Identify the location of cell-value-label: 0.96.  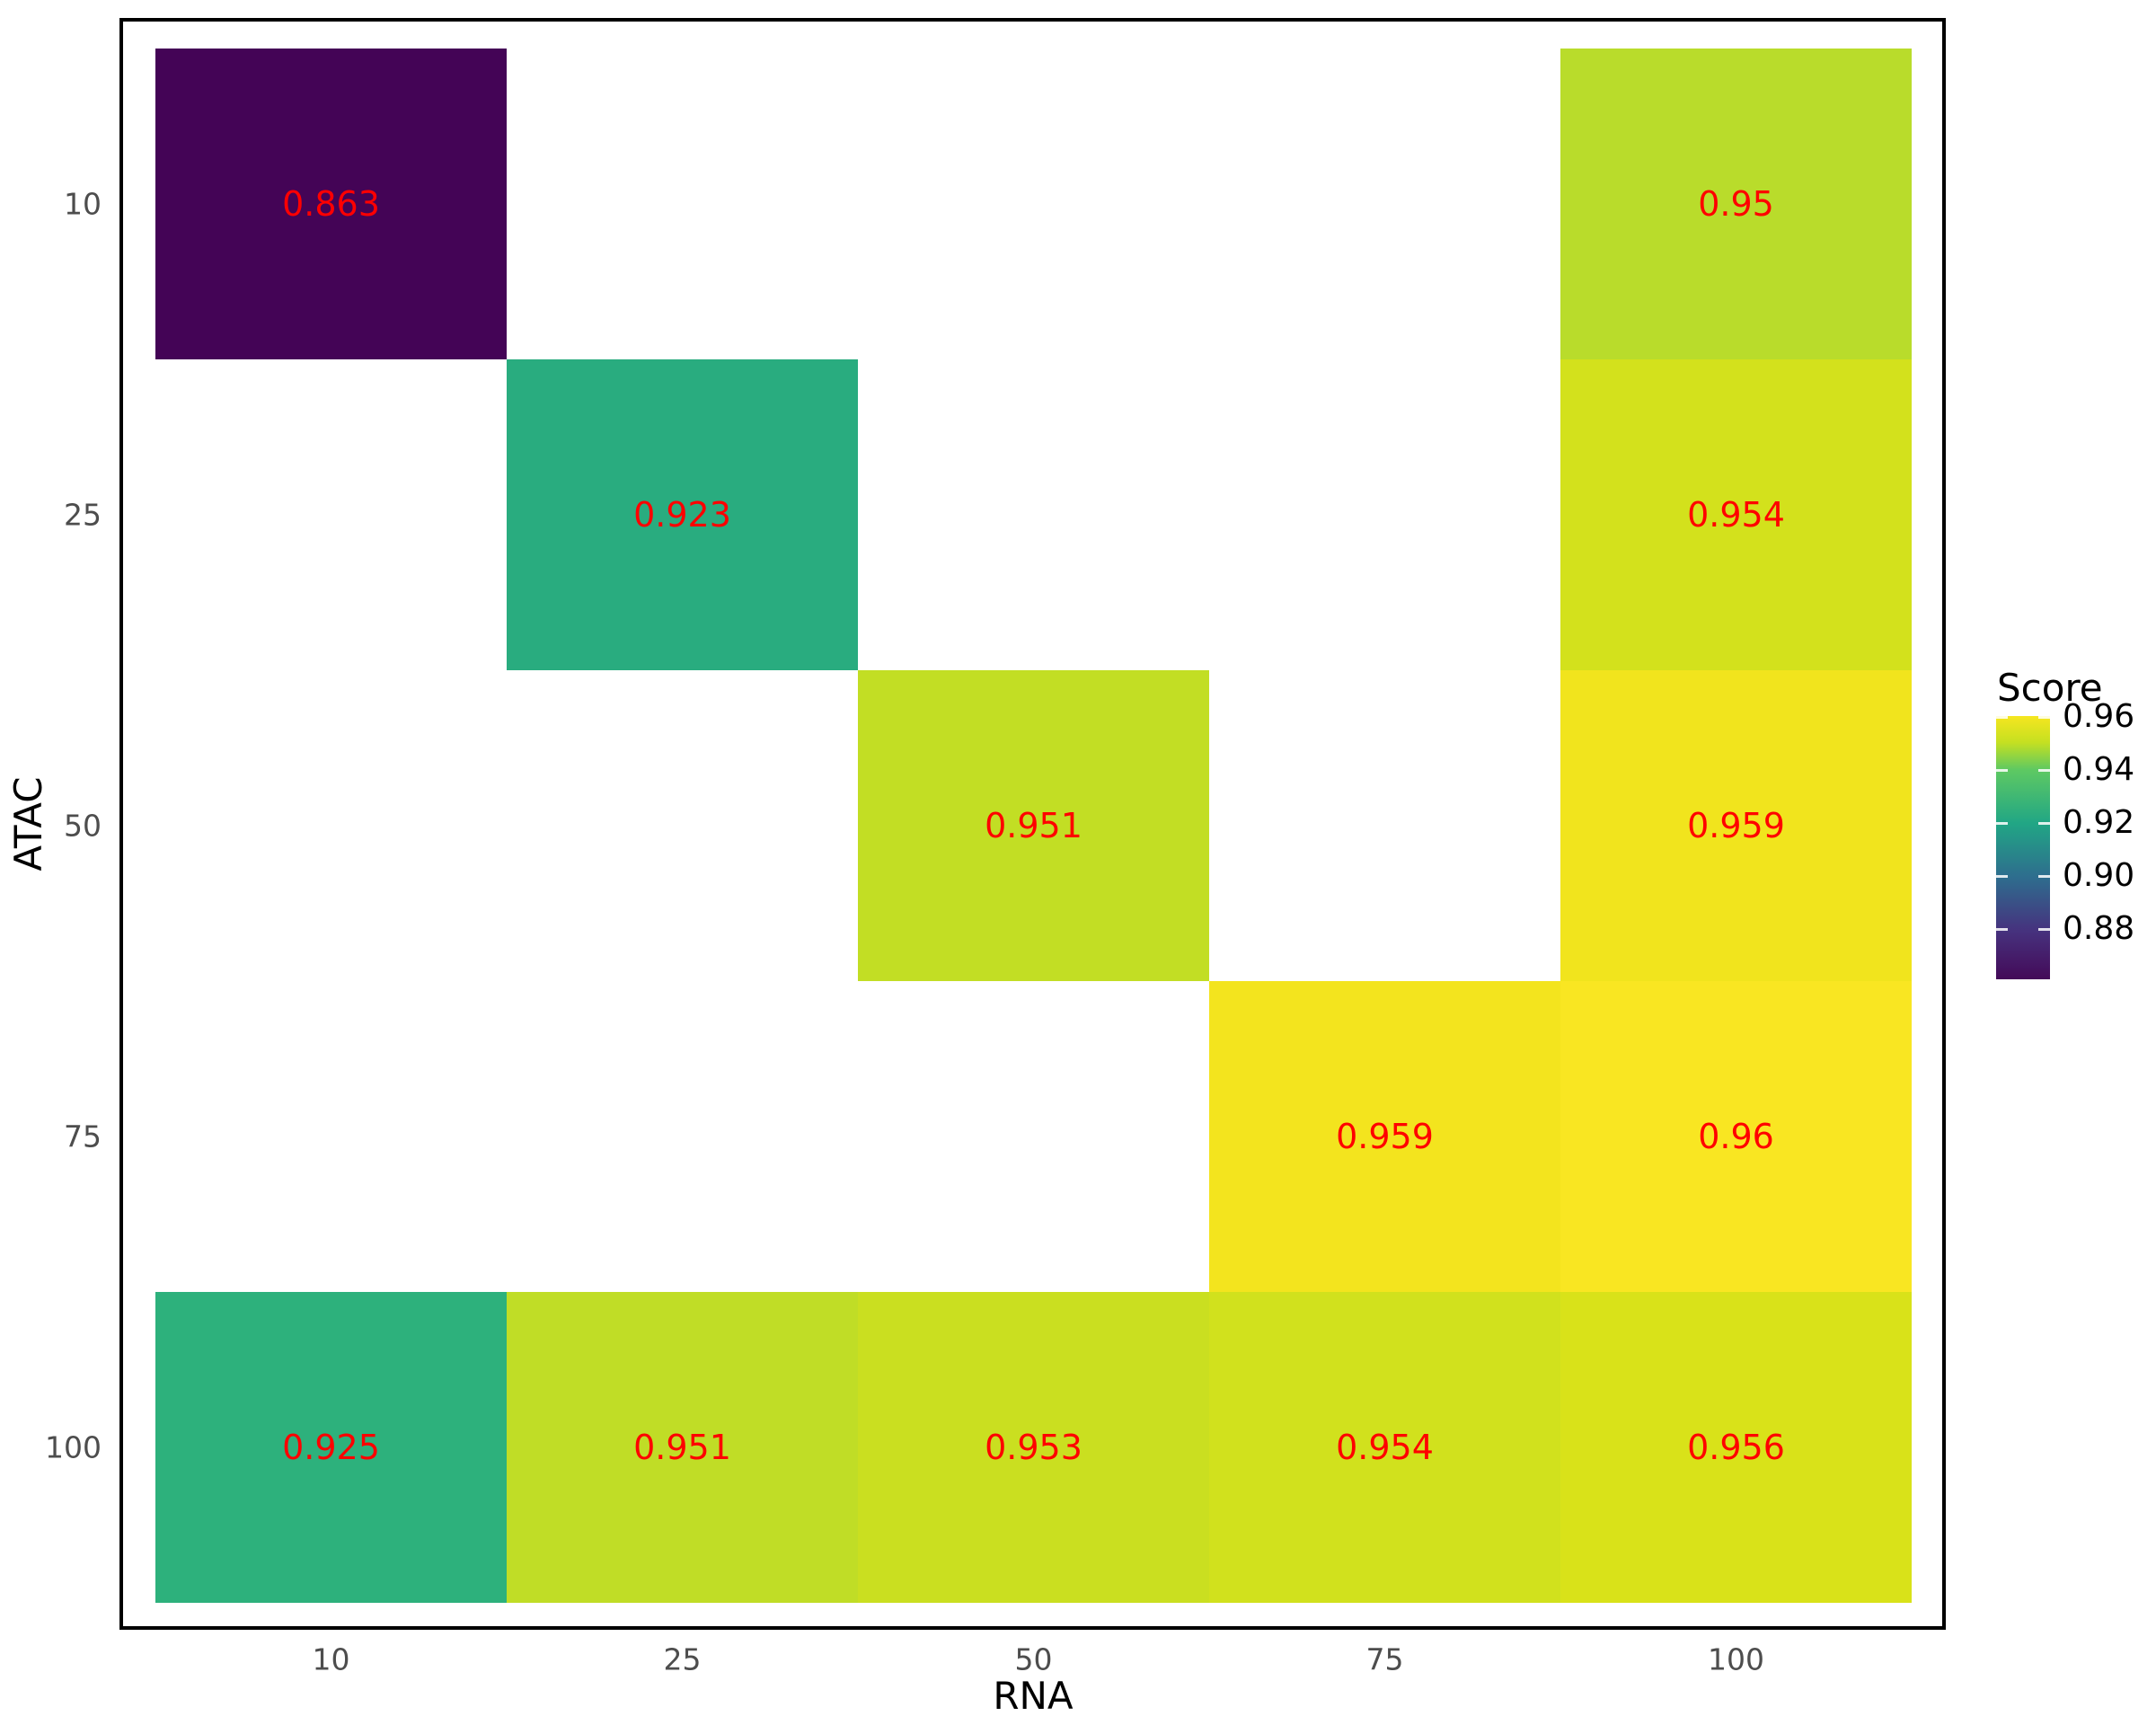
(1736, 1136).